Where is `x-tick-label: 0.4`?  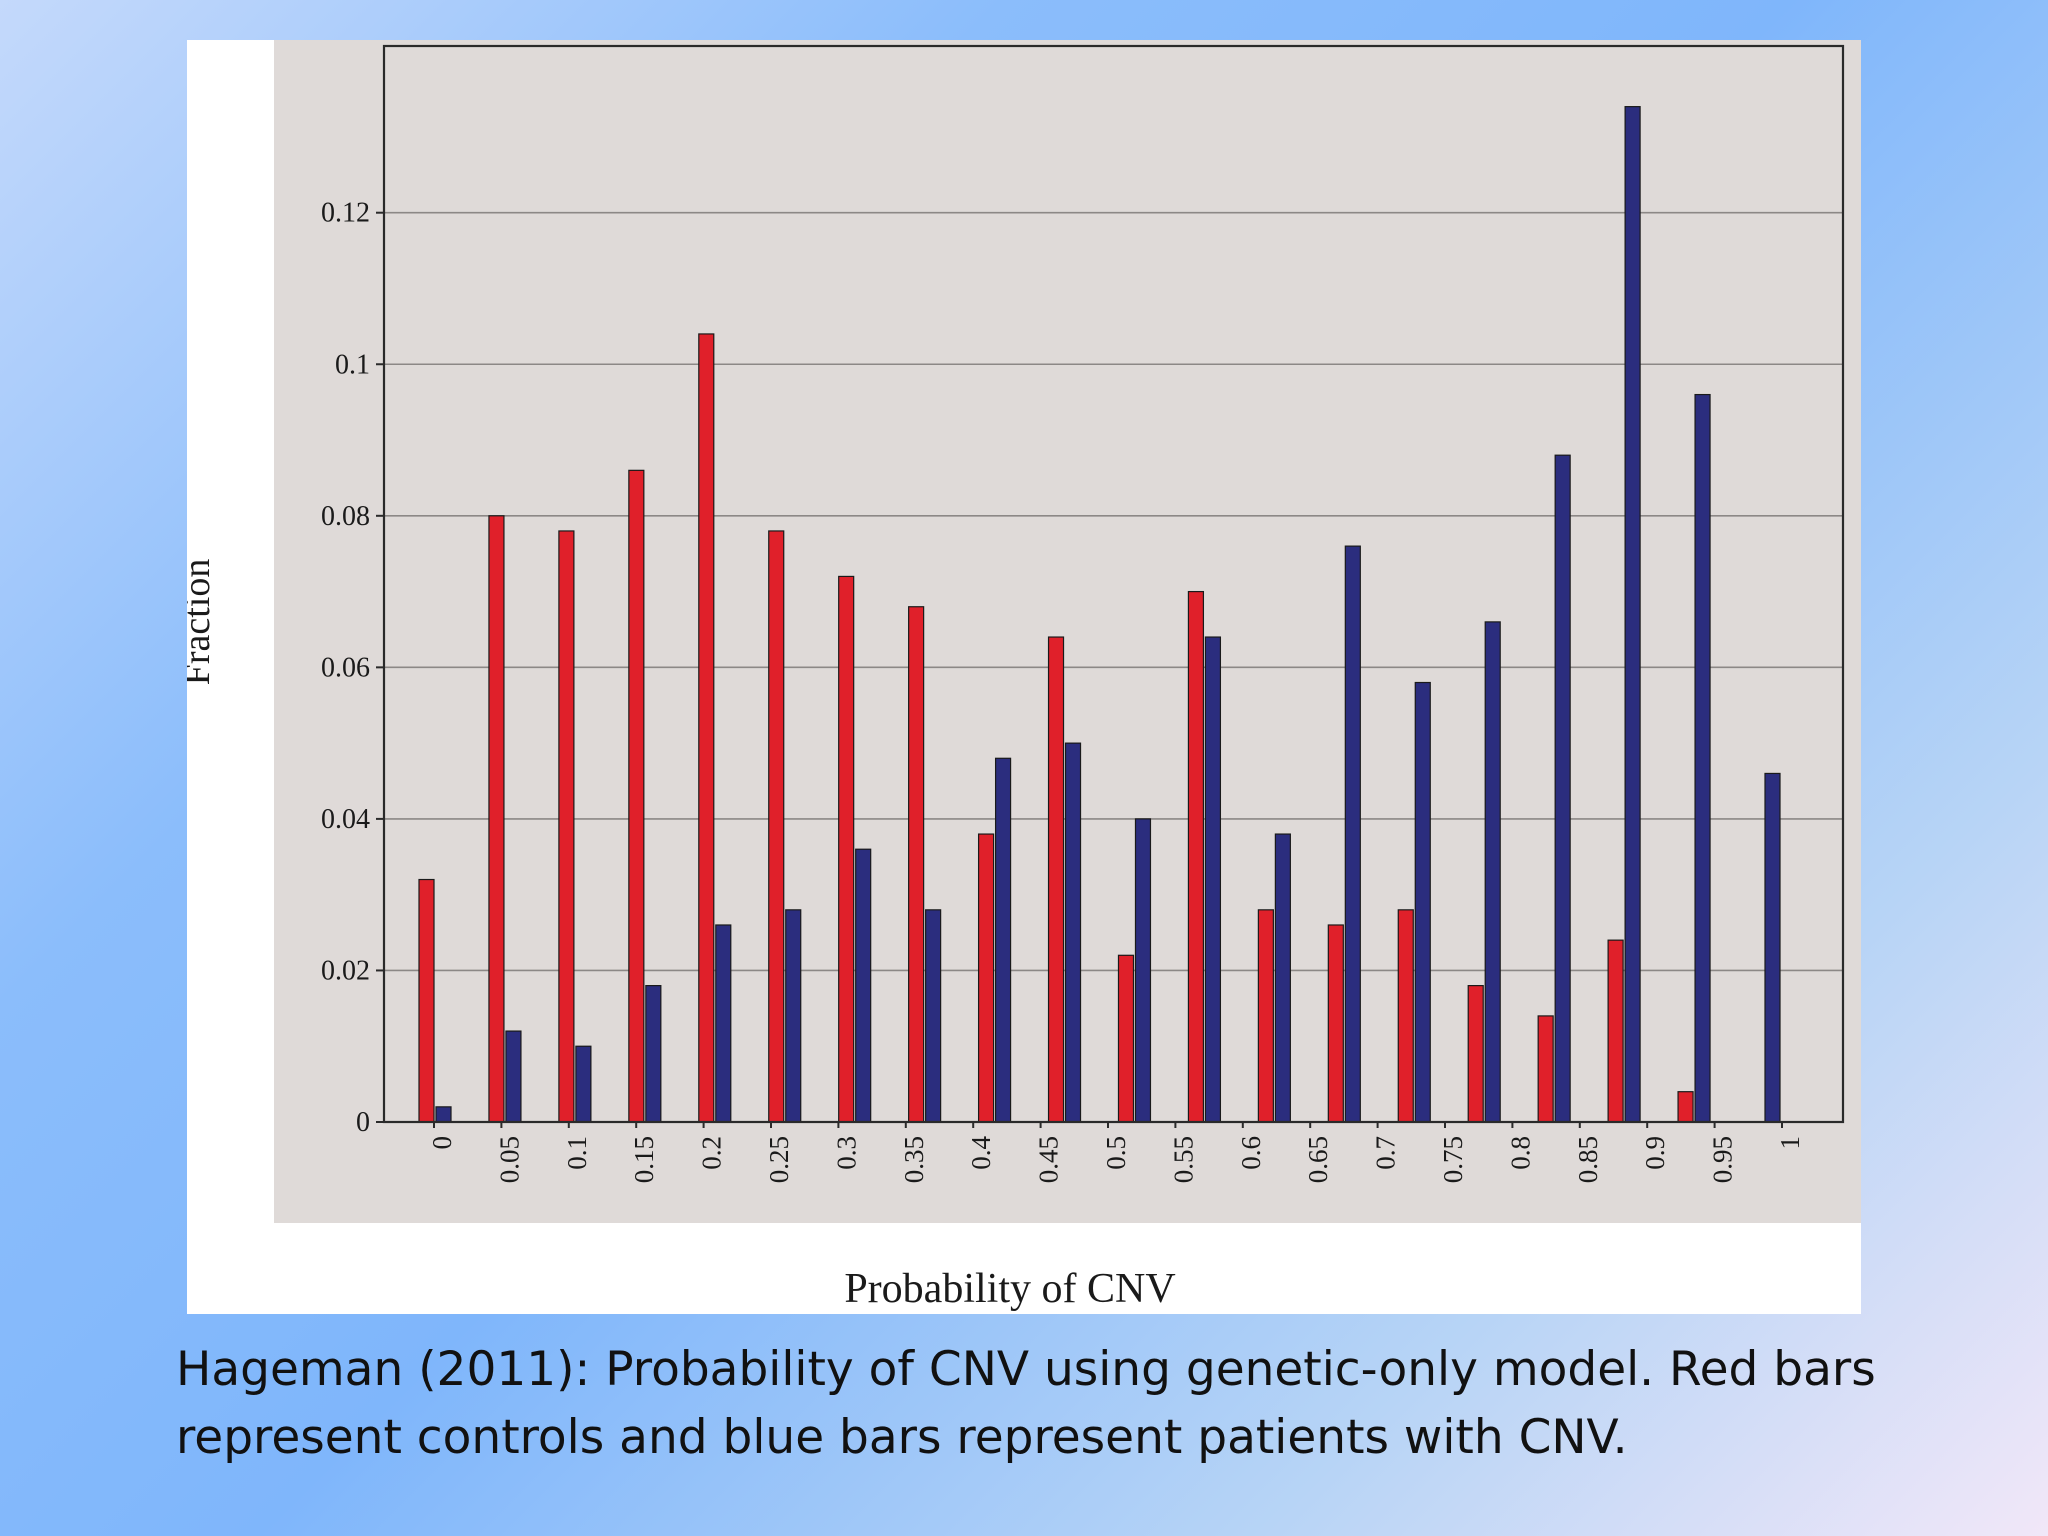 x-tick-label: 0.4 is located at coordinates (981, 1153).